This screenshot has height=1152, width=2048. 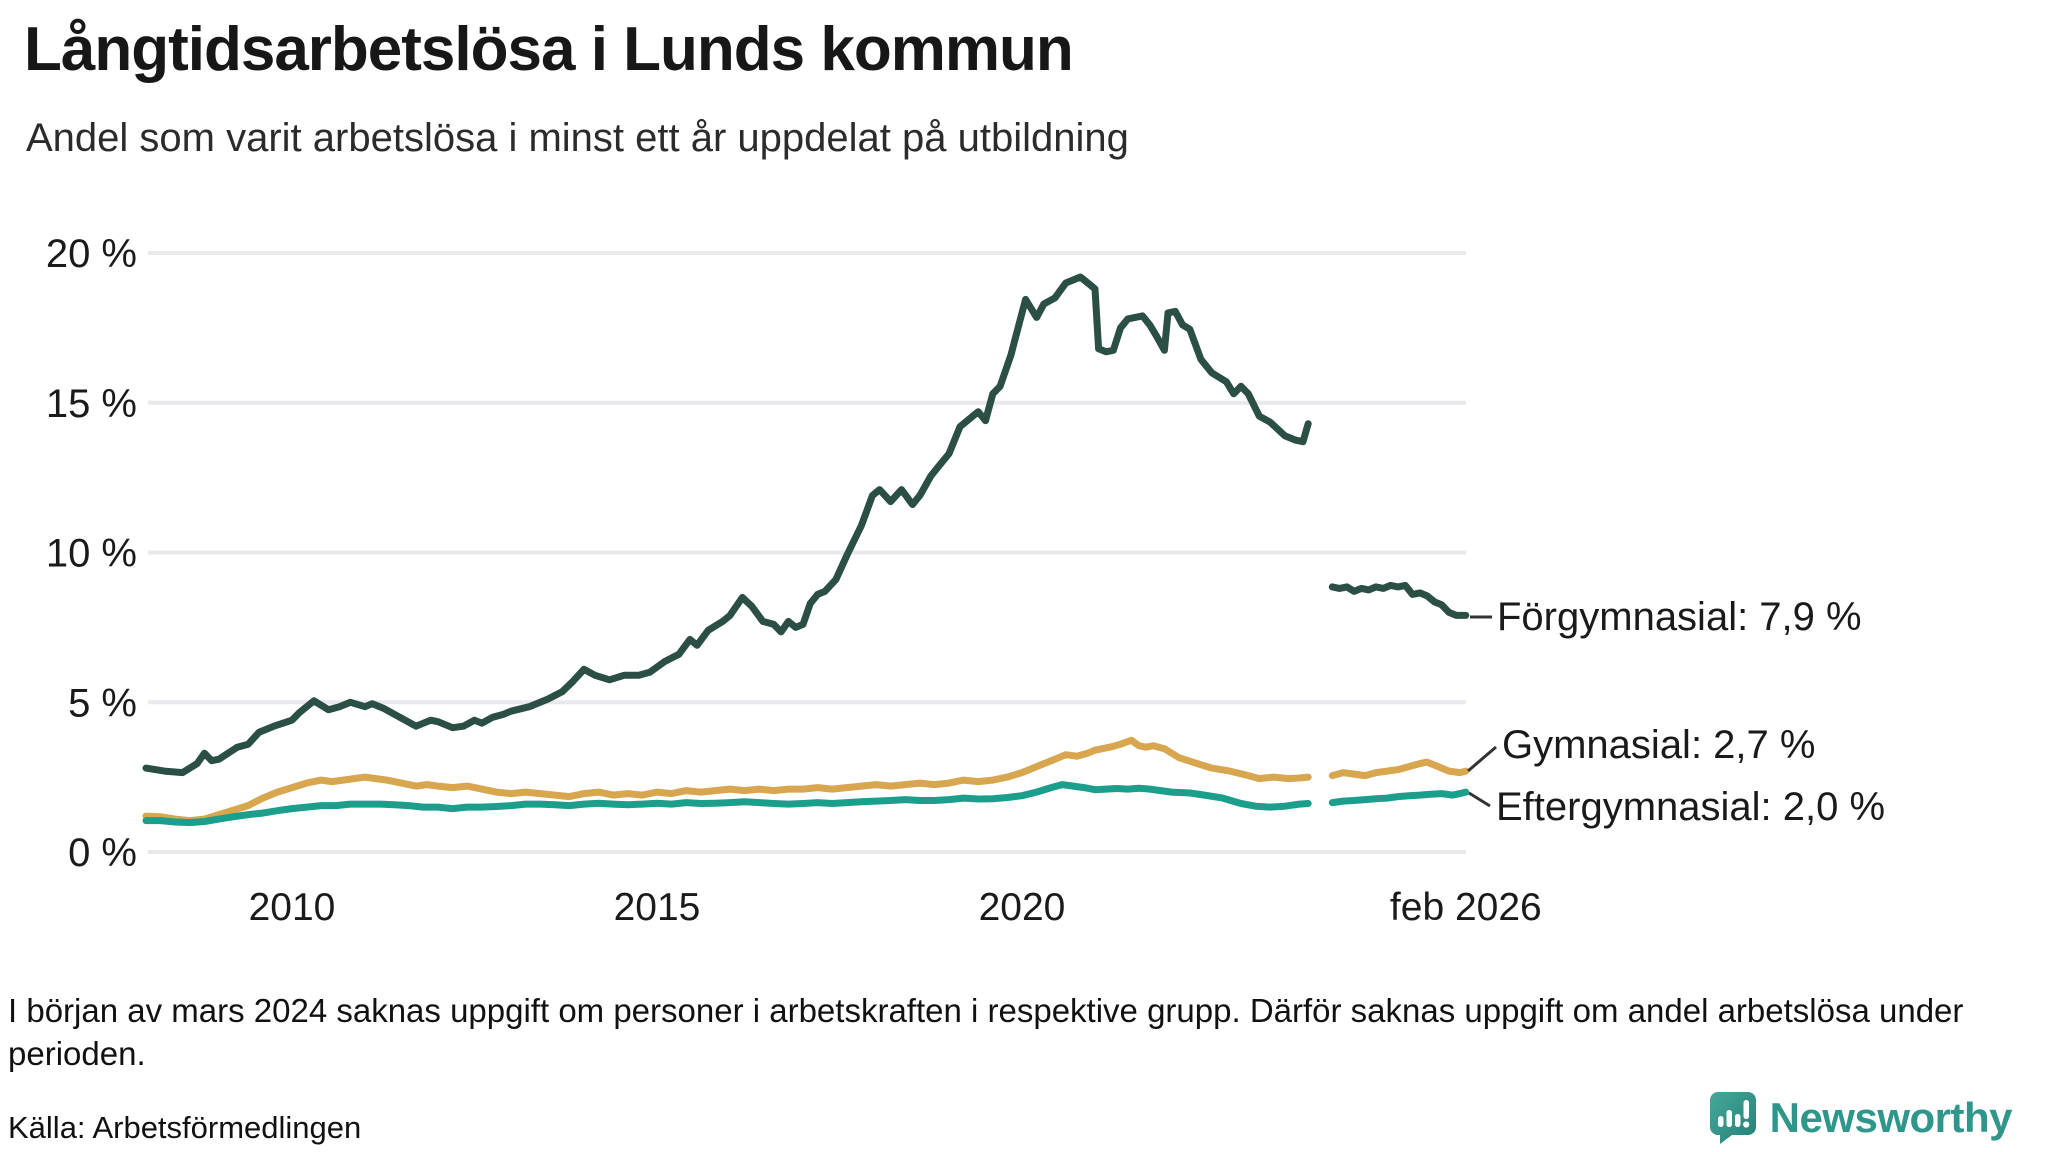 I want to click on y-tick-label: 0 %, so click(x=102, y=853).